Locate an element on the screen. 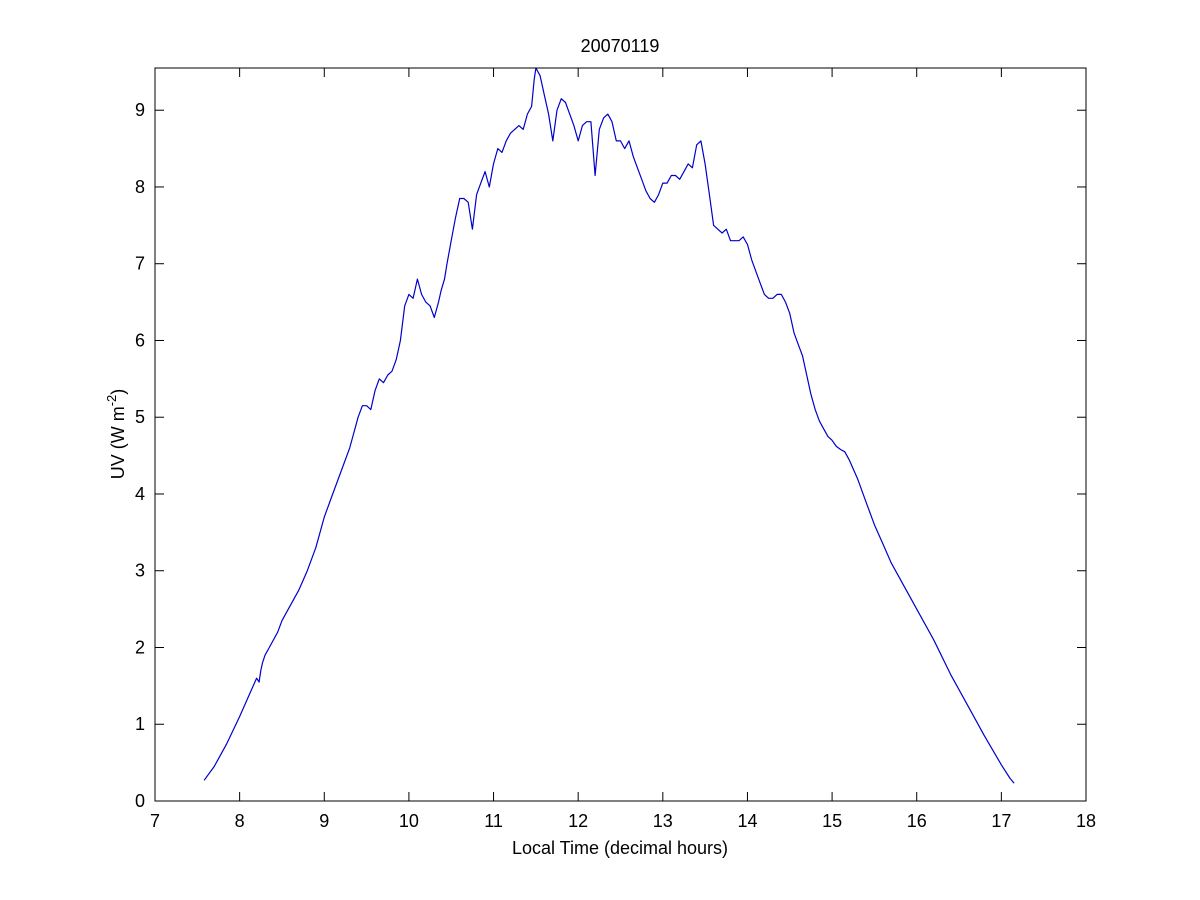 This screenshot has width=1200, height=900. y-tick-label: 0 is located at coordinates (140, 801).